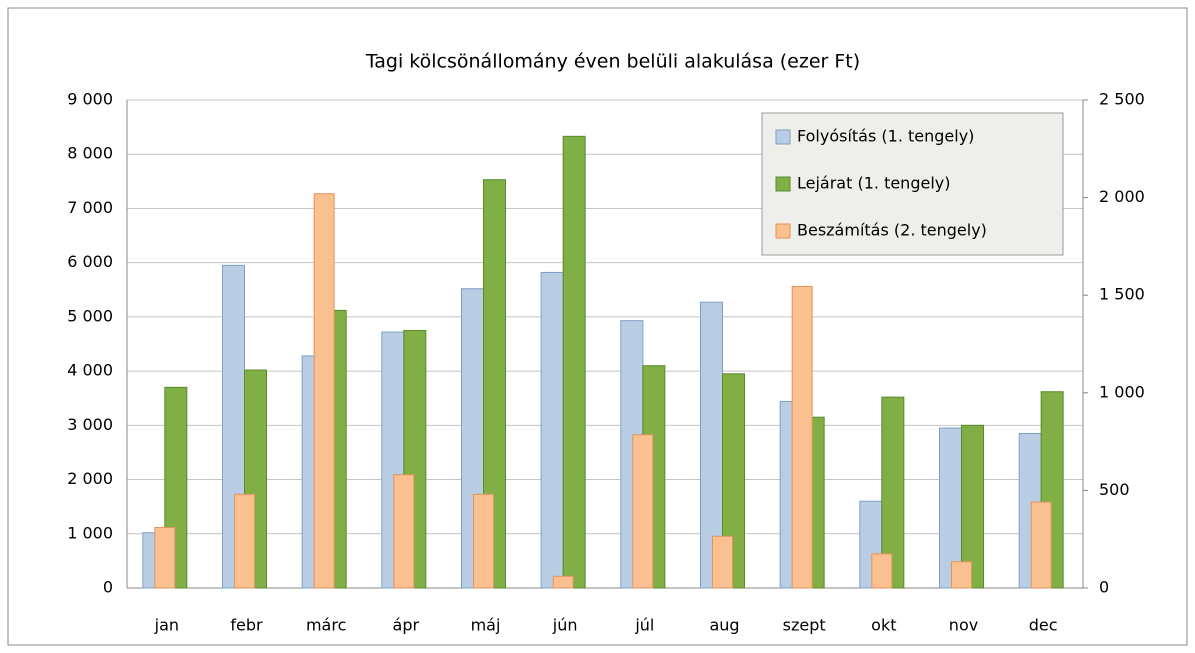  Describe the element at coordinates (644, 625) in the screenshot. I see `x-tick-label: júl` at that location.